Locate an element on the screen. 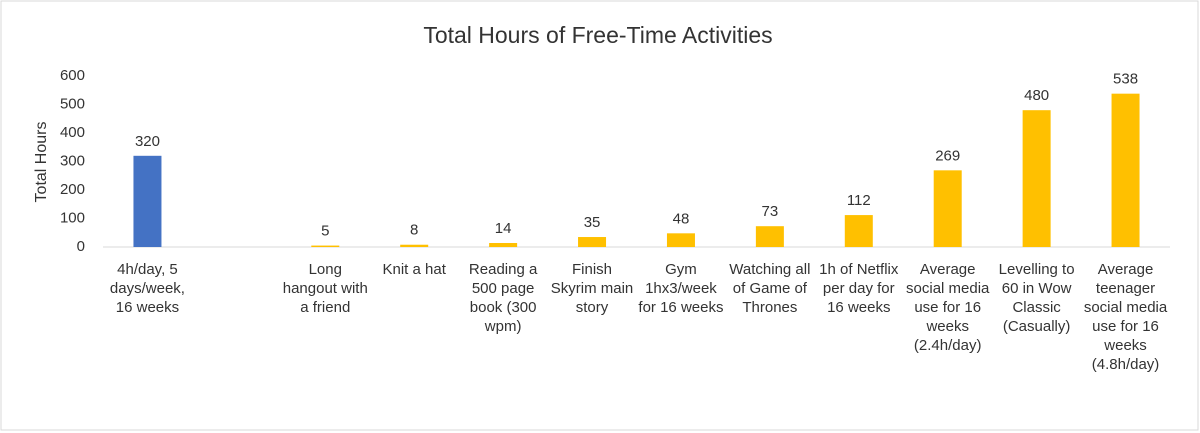 The height and width of the screenshot is (433, 1200). value-label: 320 is located at coordinates (147, 141).